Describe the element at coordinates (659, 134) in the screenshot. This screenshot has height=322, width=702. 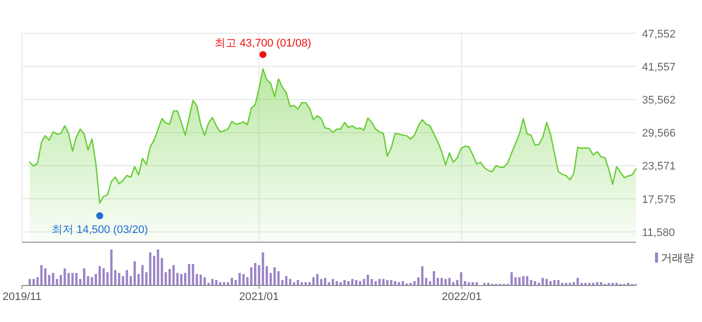
I see `y-tick-label: 29,566` at that location.